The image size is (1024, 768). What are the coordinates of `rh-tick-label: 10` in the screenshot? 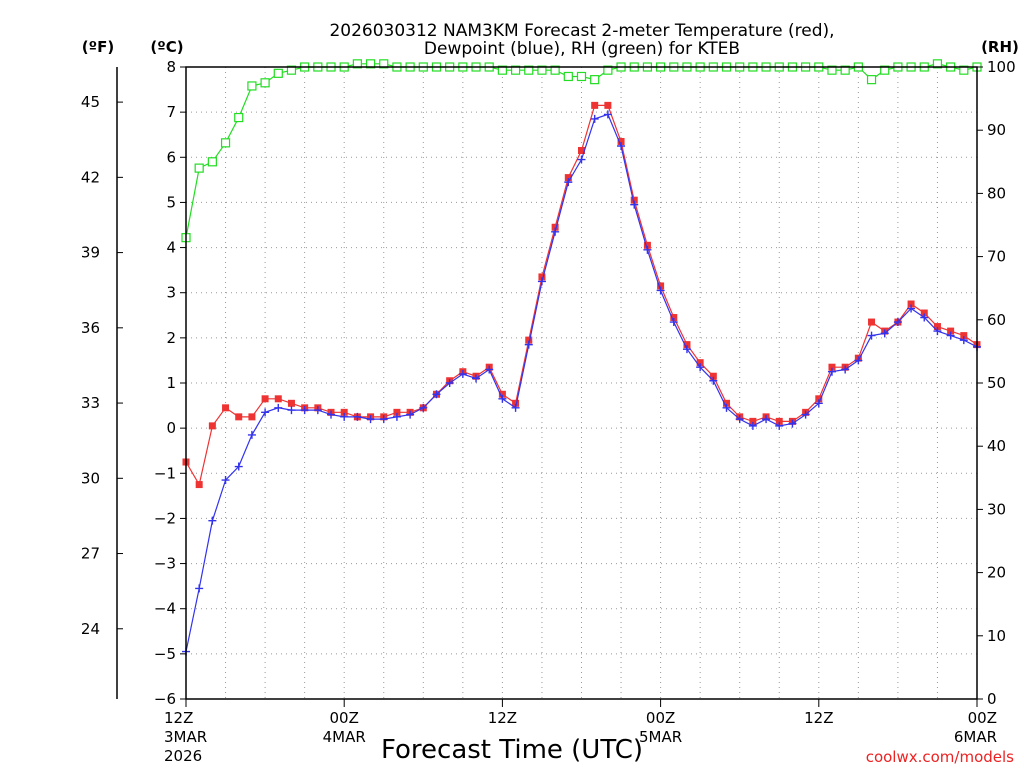 It's located at (996, 636).